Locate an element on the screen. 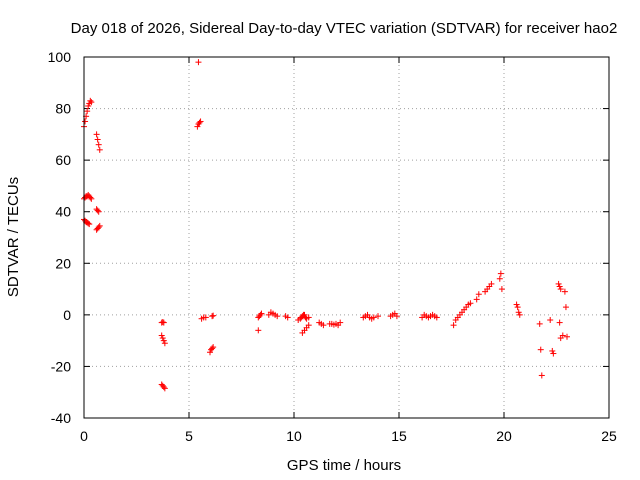  y-tick-label: 60 is located at coordinates (63, 160).